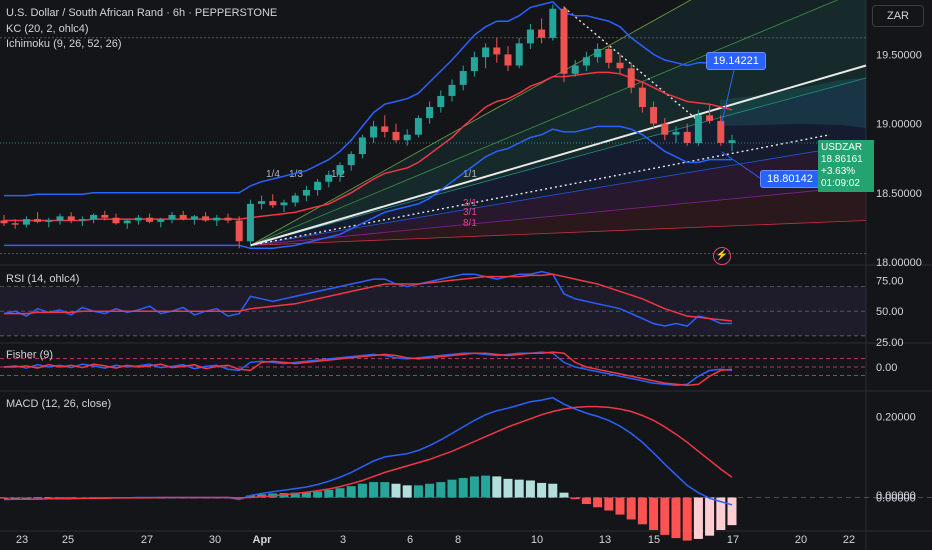 The width and height of the screenshot is (932, 550). What do you see at coordinates (899, 263) in the screenshot?
I see `price-tick-label: 18.00000` at bounding box center [899, 263].